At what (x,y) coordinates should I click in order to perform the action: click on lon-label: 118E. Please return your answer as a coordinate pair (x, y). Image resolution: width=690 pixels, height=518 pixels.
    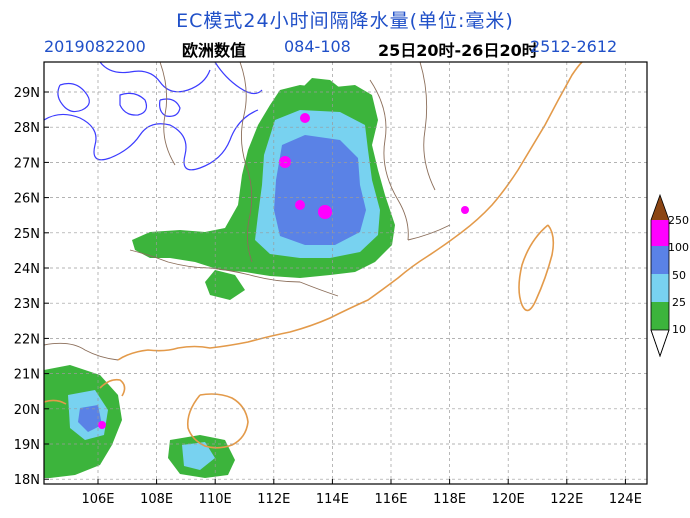
    Looking at the image, I should click on (449, 499).